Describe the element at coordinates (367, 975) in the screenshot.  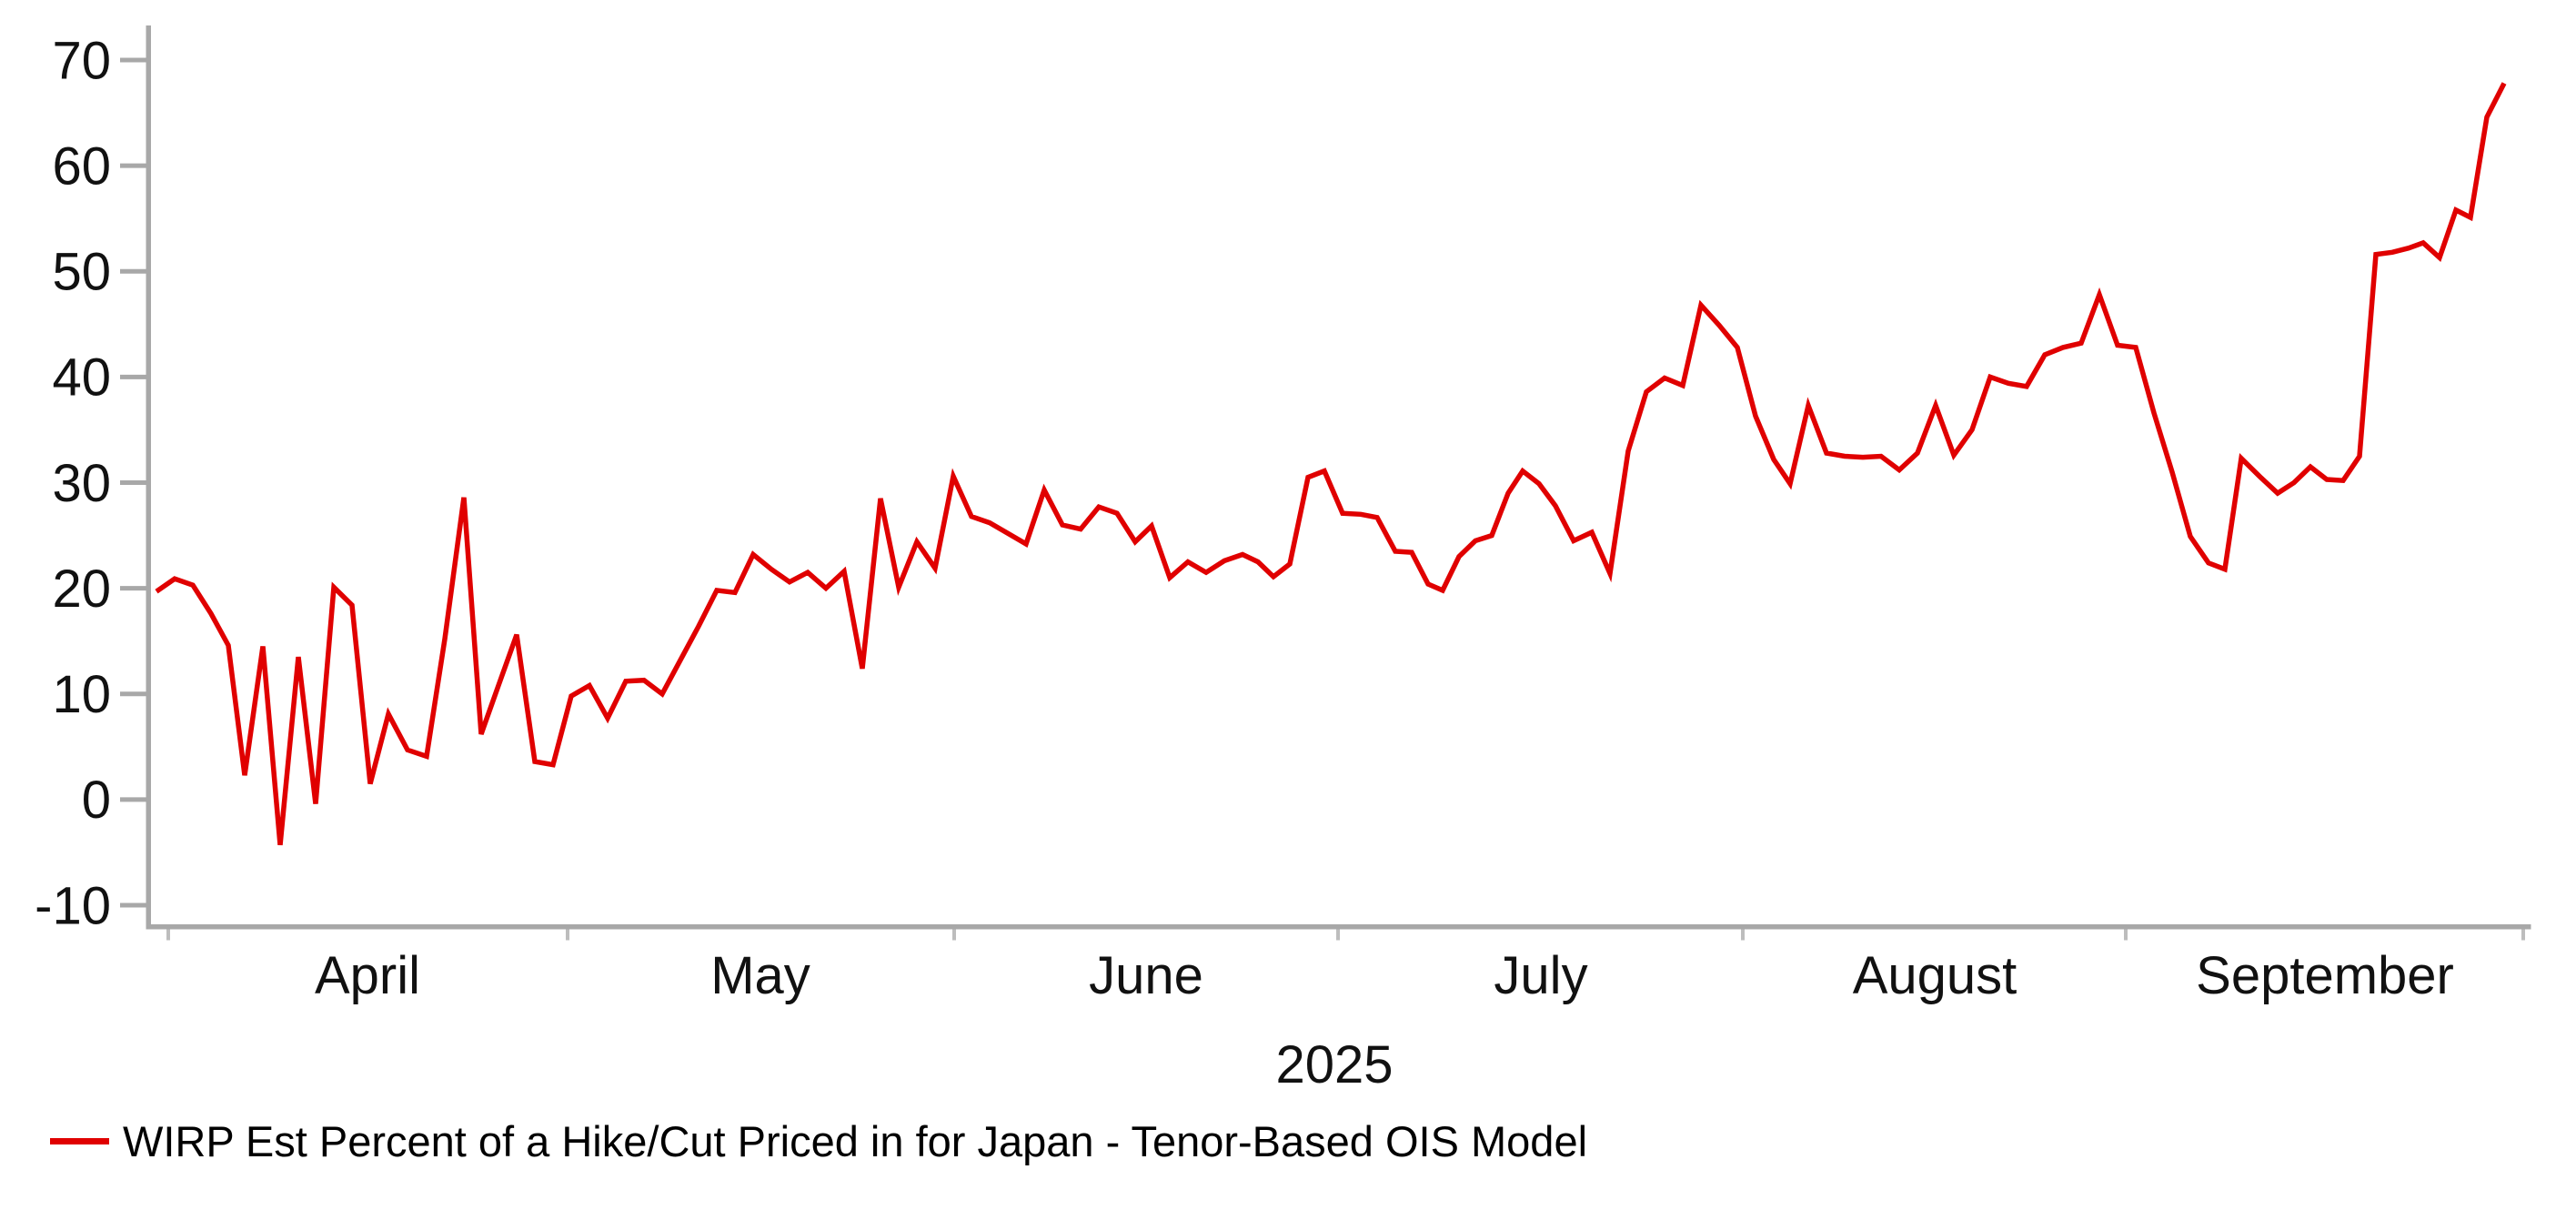
I see `month-label: April` at that location.